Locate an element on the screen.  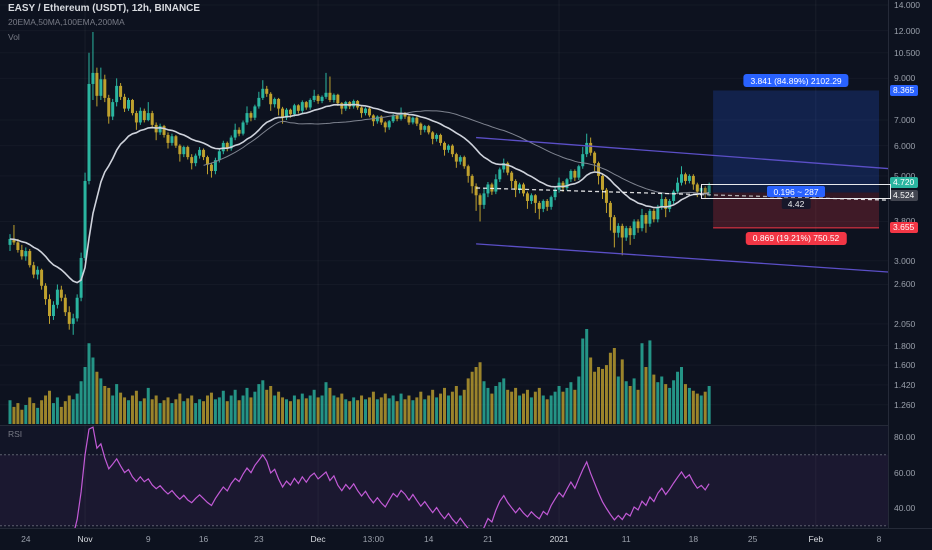
volume-layer is located at coordinates (359, 376).